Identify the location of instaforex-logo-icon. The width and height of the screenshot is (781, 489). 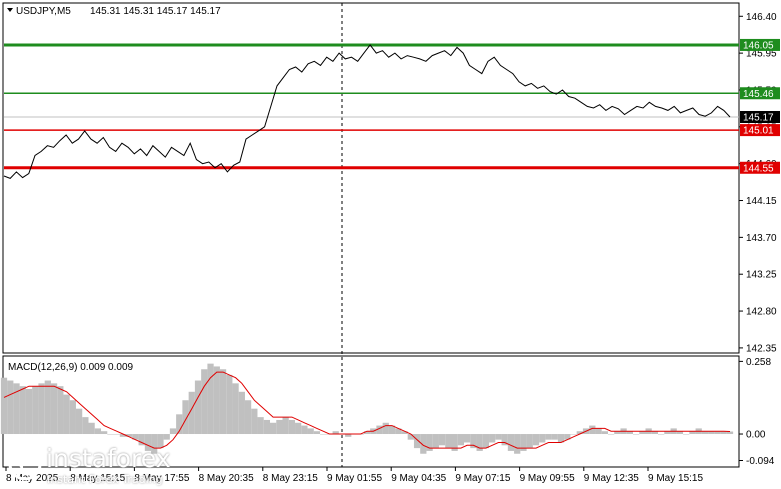
(25, 464).